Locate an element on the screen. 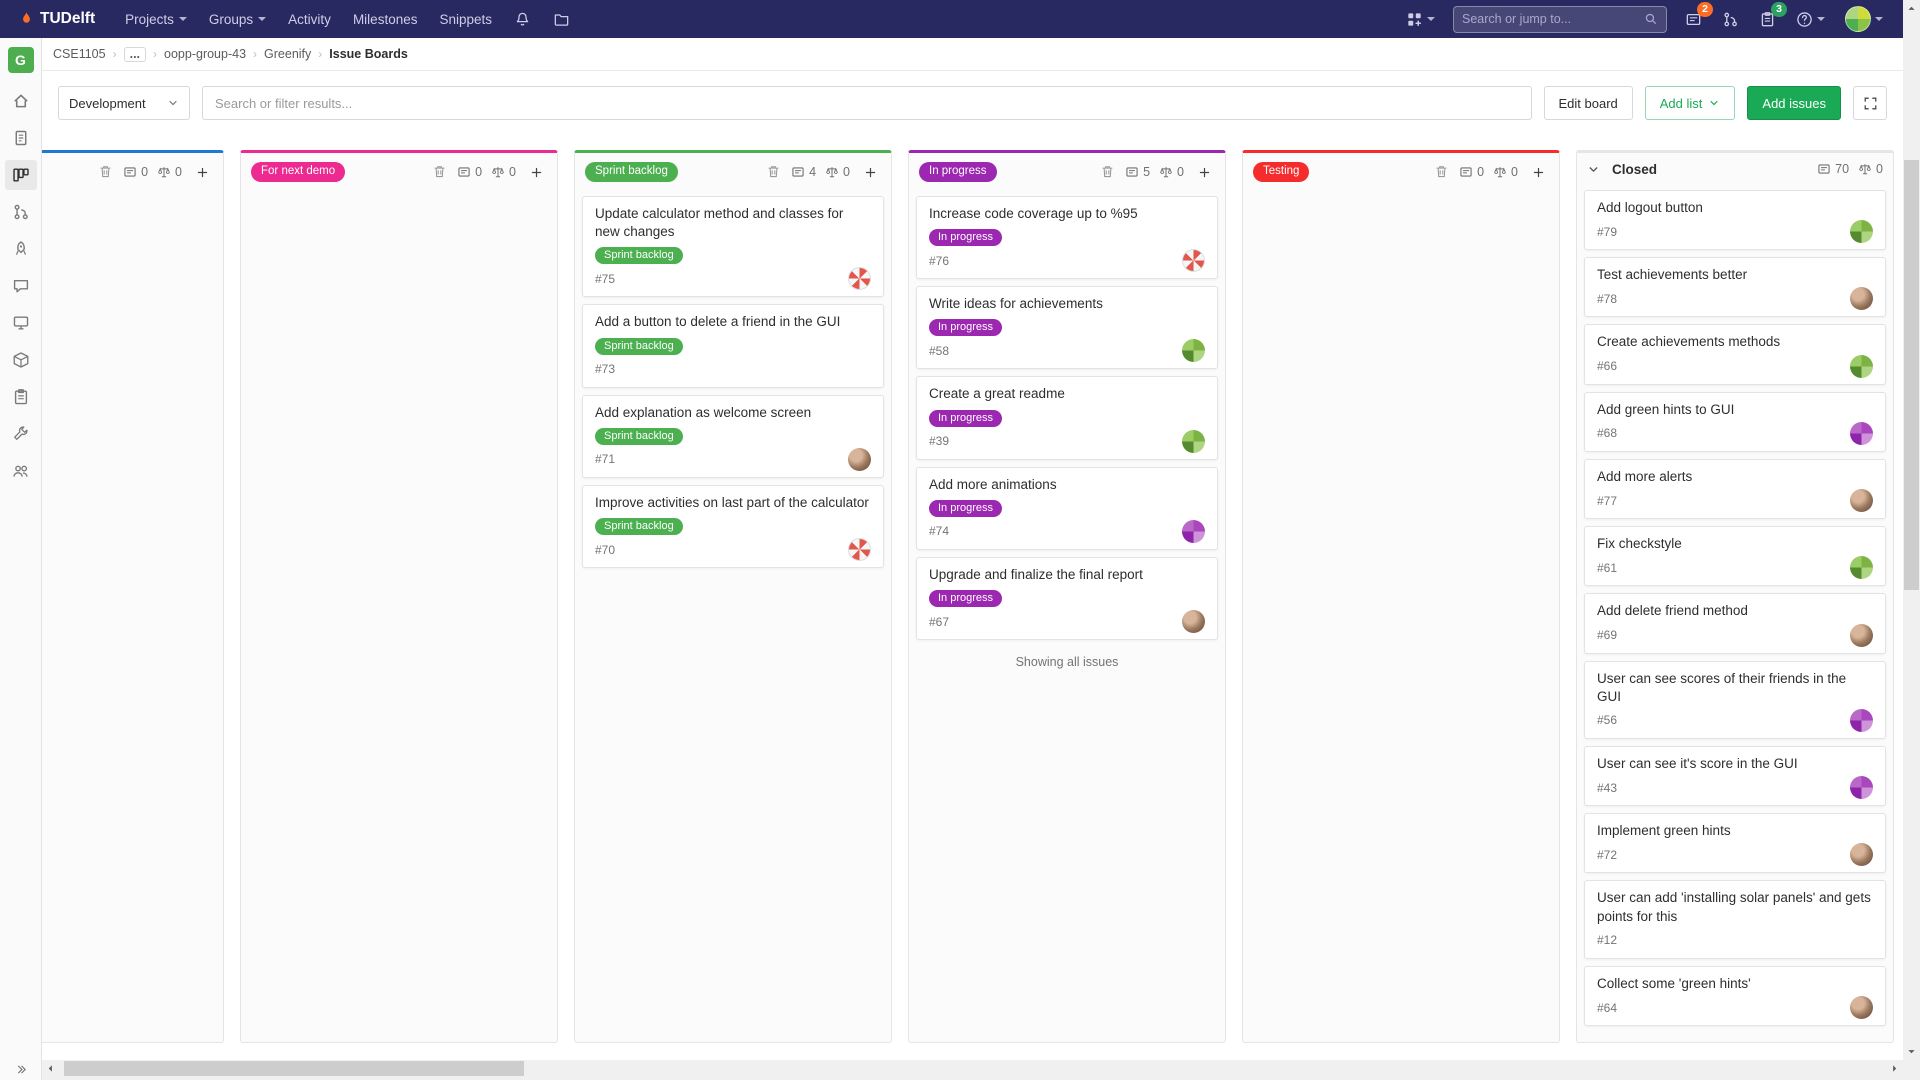 This screenshot has width=1920, height=1080. issue-title: Fix checkstyle is located at coordinates (1639, 544).